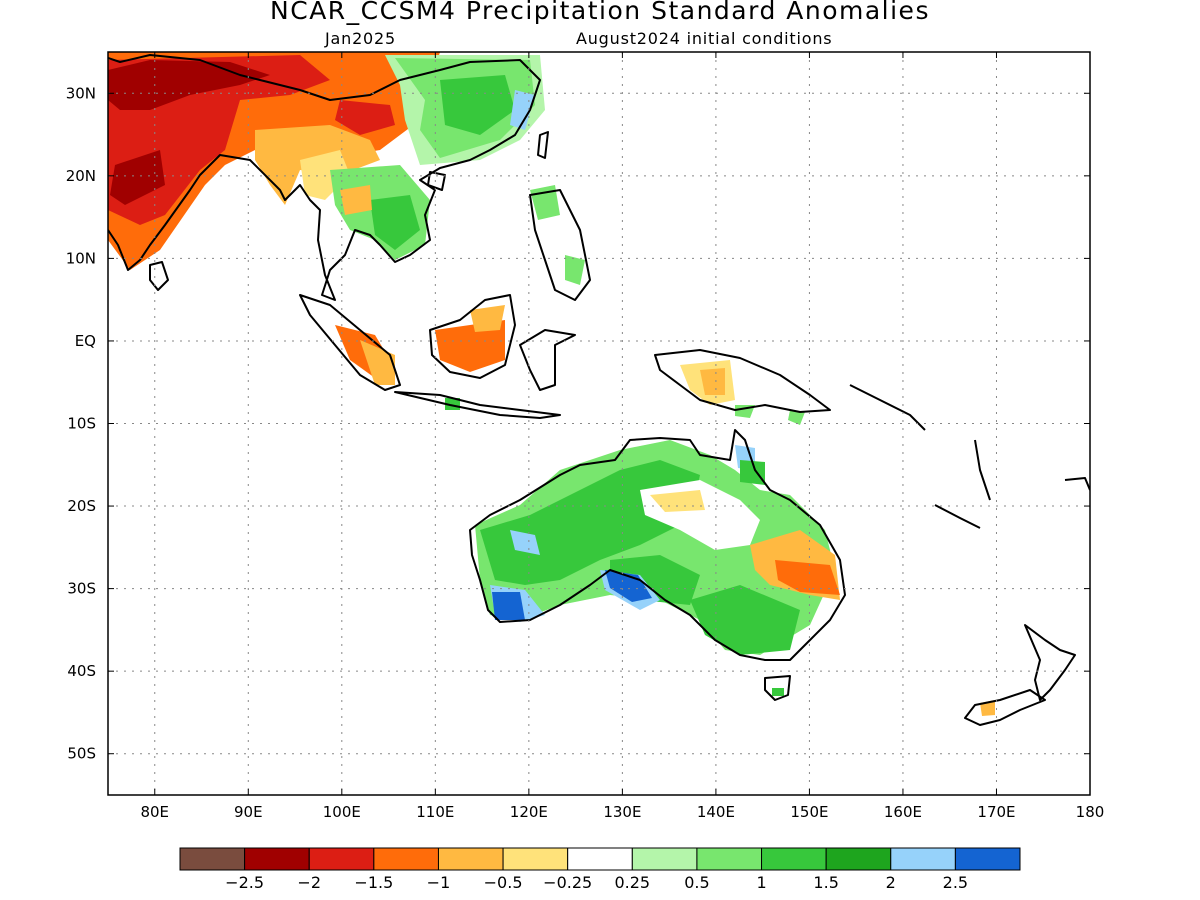 The image size is (1200, 900). What do you see at coordinates (809, 812) in the screenshot?
I see `lon-tick-label: 150E` at bounding box center [809, 812].